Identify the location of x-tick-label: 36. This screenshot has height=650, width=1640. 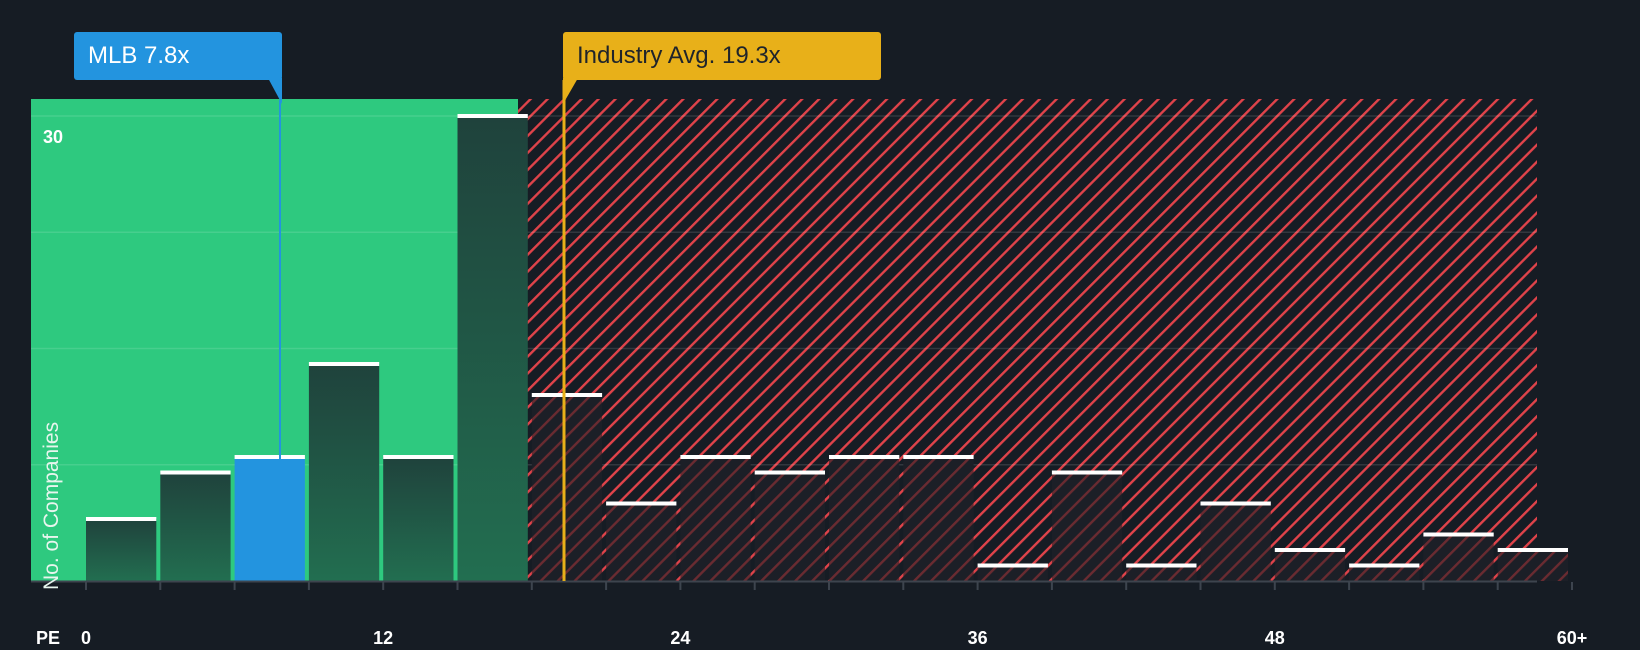
(977, 638).